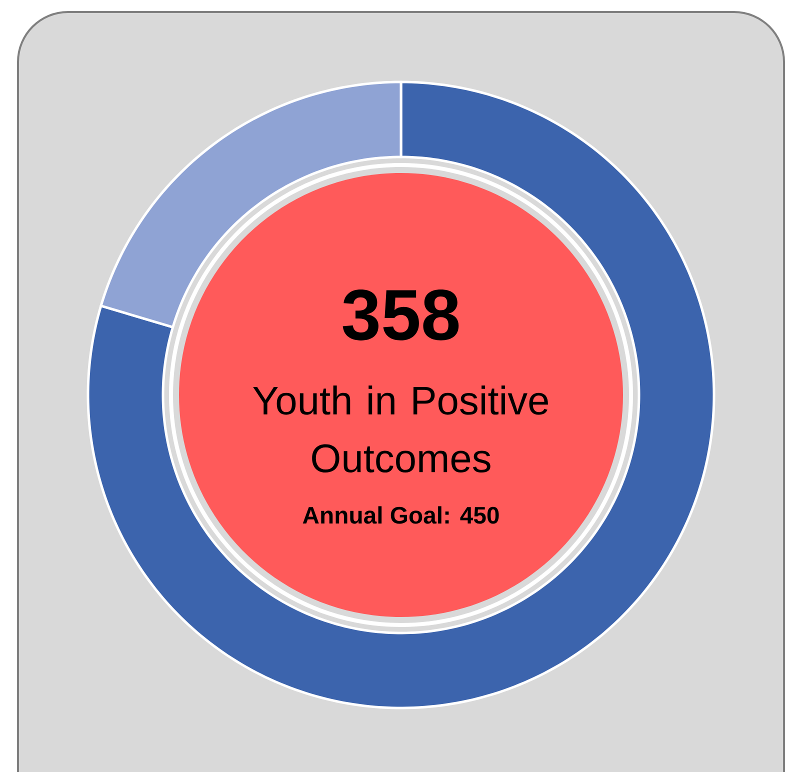 This screenshot has width=810, height=772. Describe the element at coordinates (400, 315) in the screenshot. I see `text: 358` at that location.